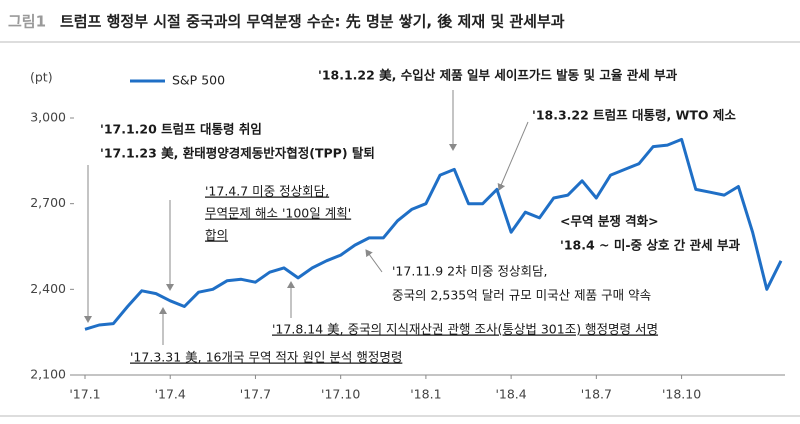 This screenshot has height=424, width=800. I want to click on legend-label: S&P 500, so click(198, 80).